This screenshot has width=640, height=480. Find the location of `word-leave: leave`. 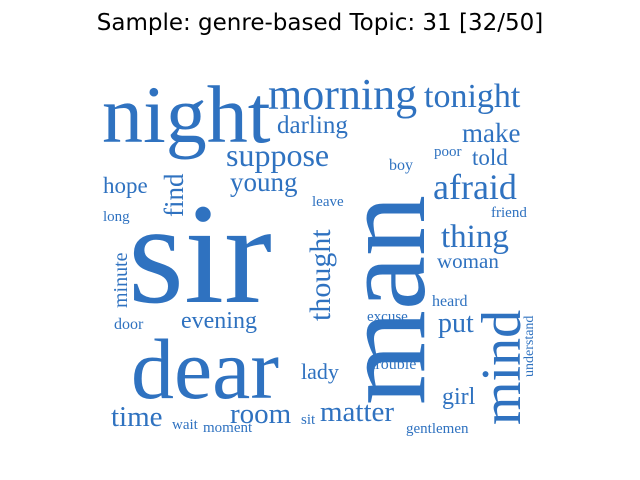

word-leave: leave is located at coordinates (328, 202).